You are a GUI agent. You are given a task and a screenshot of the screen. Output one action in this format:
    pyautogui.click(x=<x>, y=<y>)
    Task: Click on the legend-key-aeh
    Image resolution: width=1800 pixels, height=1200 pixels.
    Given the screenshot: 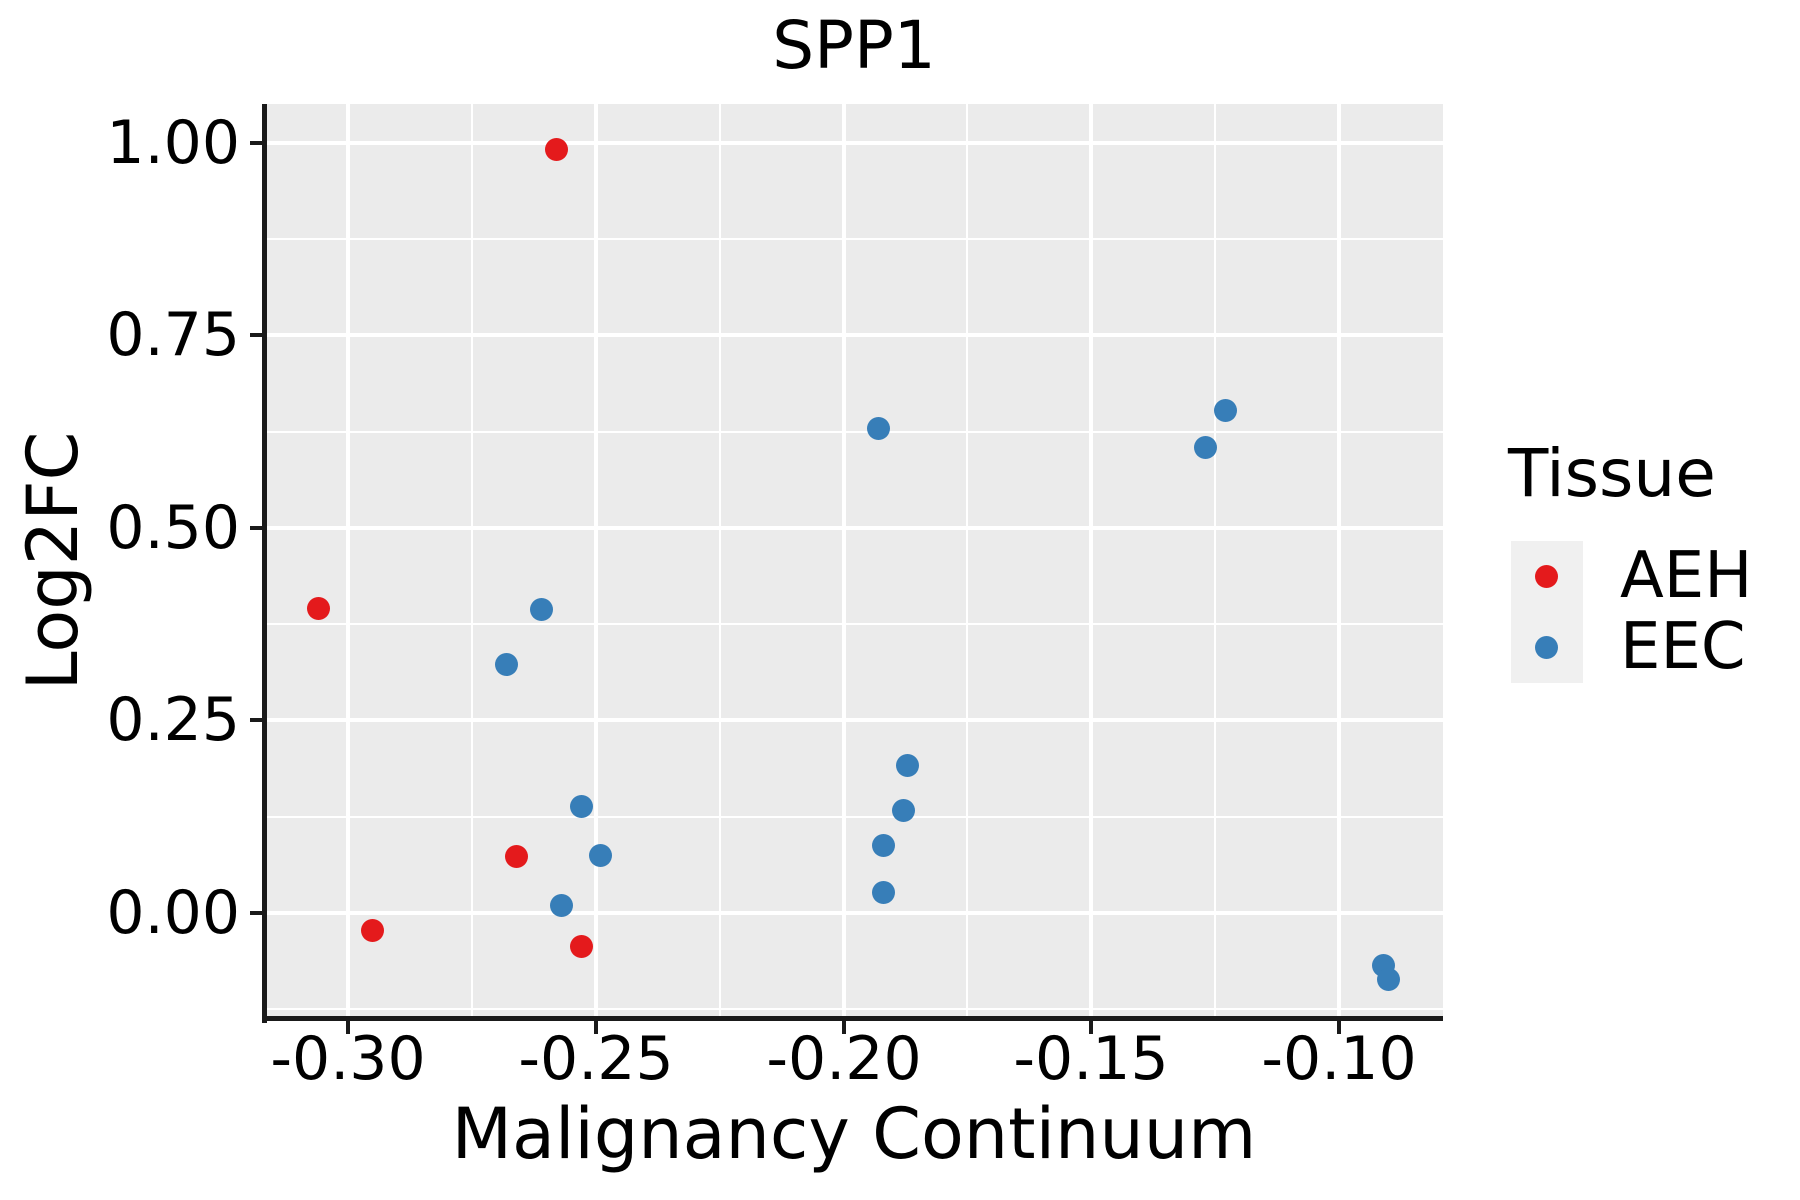 What is the action you would take?
    pyautogui.click(x=1547, y=576)
    